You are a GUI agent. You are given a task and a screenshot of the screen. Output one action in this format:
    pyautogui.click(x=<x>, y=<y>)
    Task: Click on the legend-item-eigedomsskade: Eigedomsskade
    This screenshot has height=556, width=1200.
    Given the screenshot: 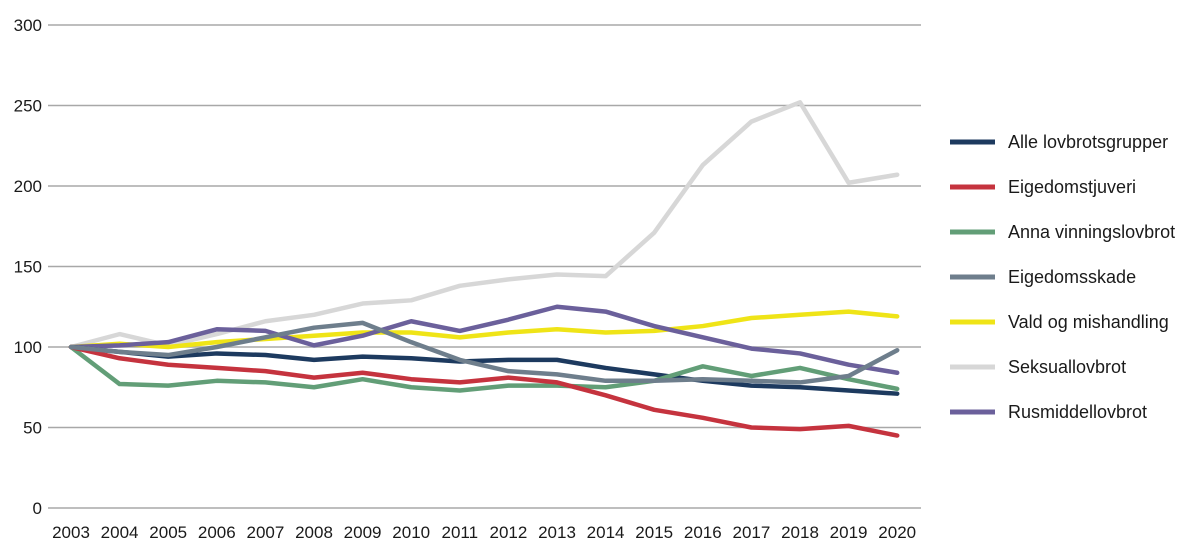 What is the action you would take?
    pyautogui.click(x=1043, y=277)
    